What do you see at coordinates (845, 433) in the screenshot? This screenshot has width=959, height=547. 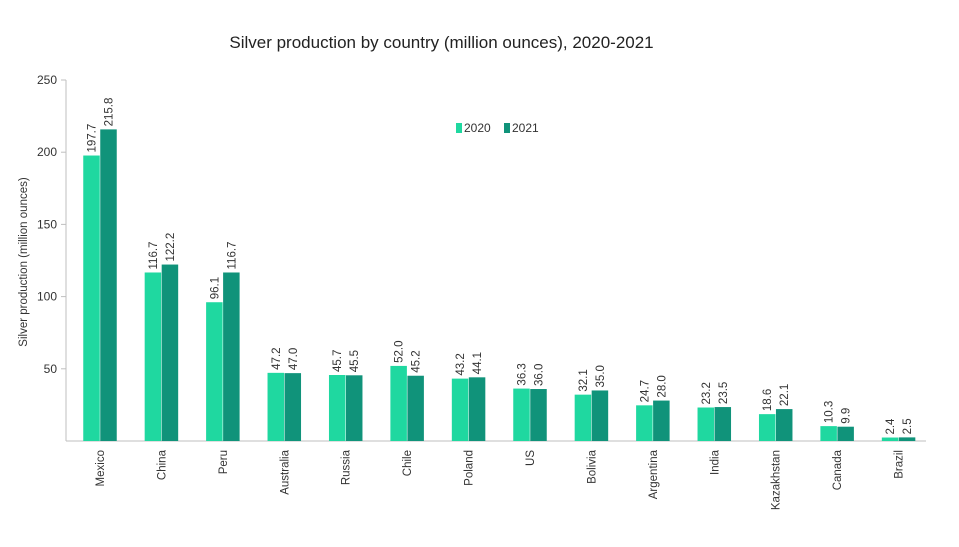 I see `bar-2021-canada` at bounding box center [845, 433].